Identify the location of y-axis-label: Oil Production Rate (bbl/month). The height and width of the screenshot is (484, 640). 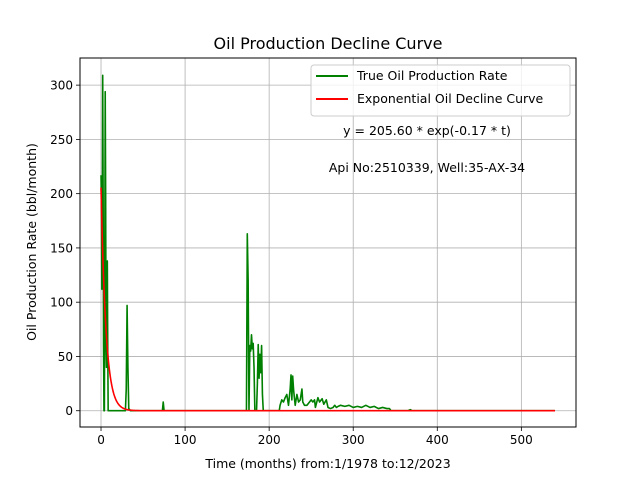
(31, 242).